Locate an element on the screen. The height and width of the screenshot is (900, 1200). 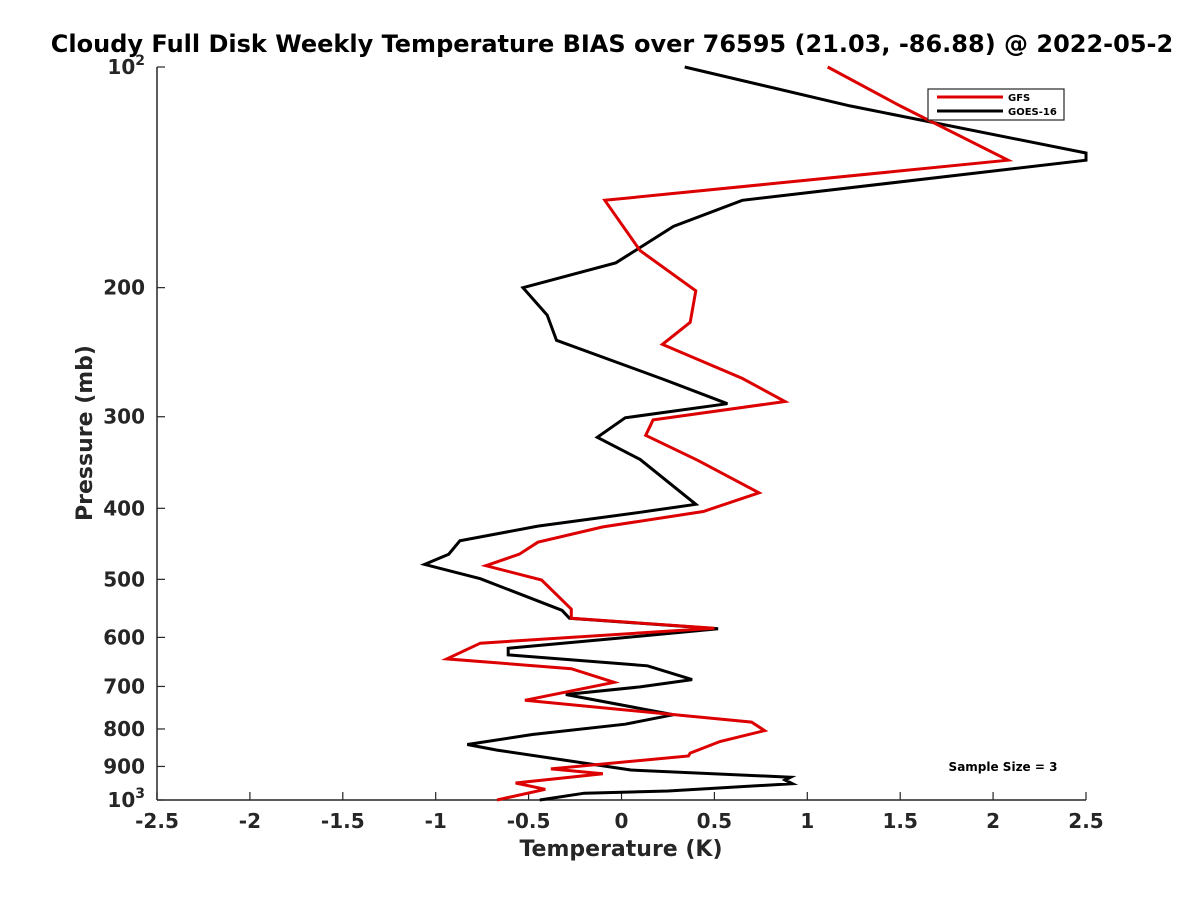
y-tick-label: 400 is located at coordinates (124, 508).